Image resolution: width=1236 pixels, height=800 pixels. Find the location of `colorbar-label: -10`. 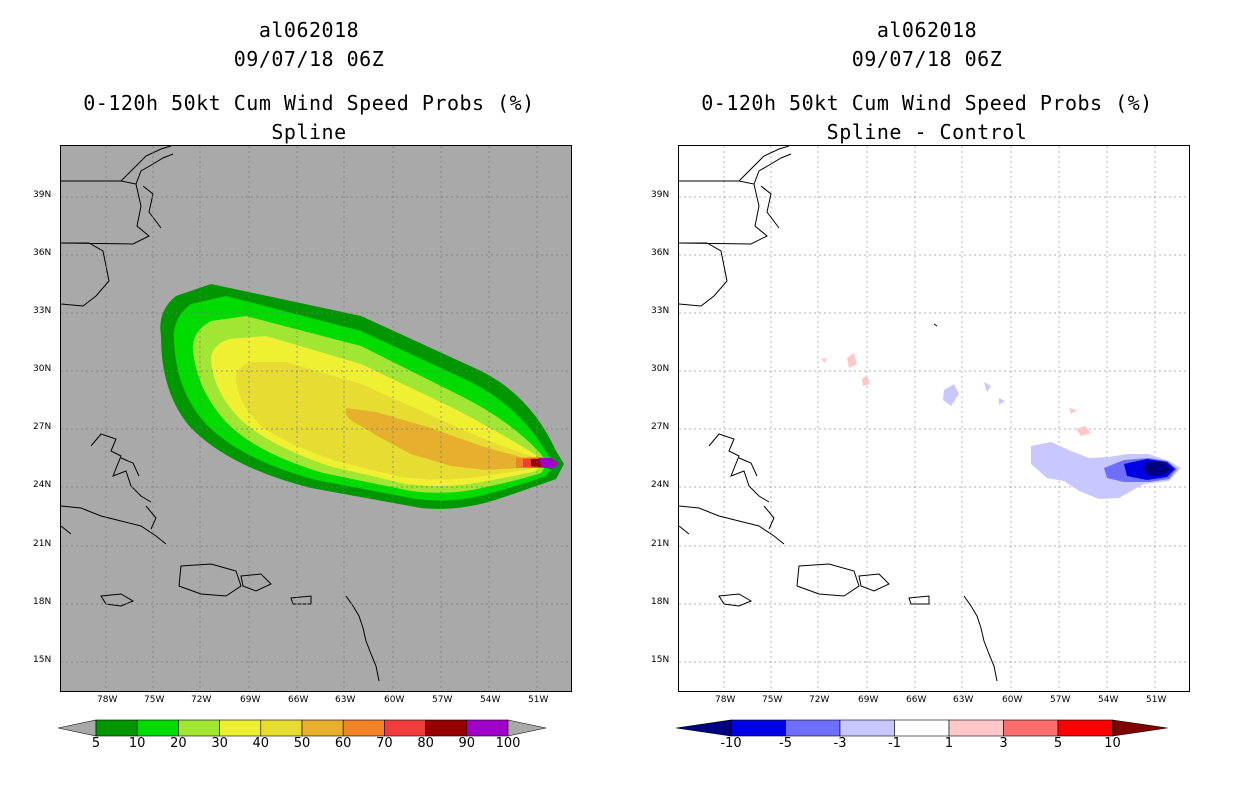

colorbar-label: -10 is located at coordinates (731, 743).